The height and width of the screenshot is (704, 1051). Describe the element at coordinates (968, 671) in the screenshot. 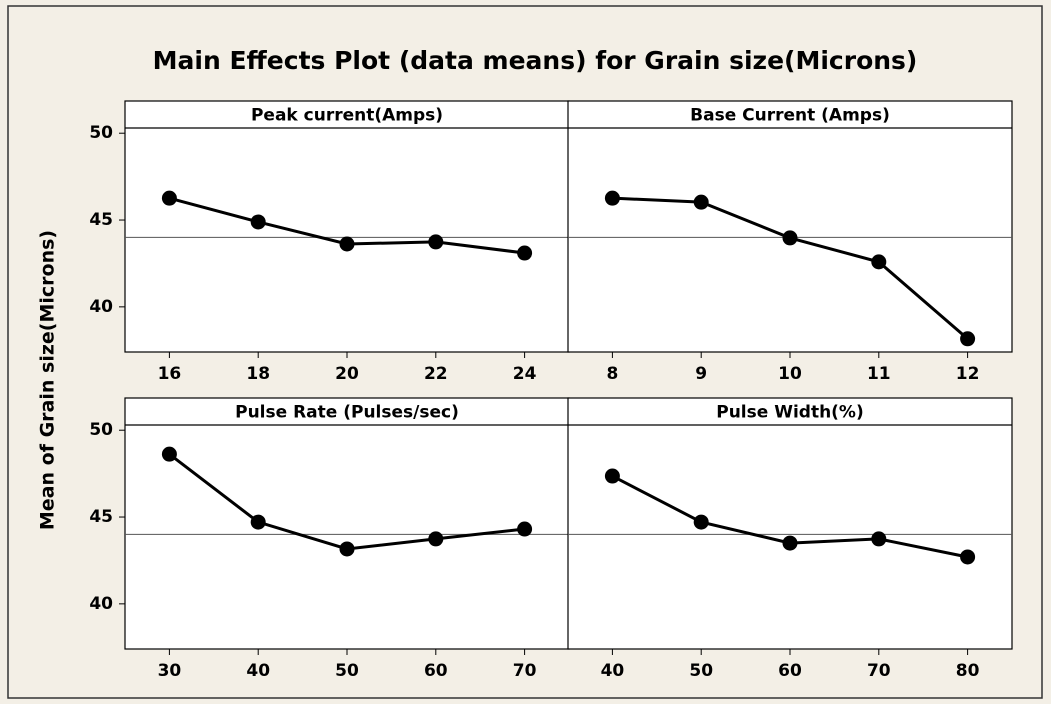

I see `x-tick-label: 80` at that location.